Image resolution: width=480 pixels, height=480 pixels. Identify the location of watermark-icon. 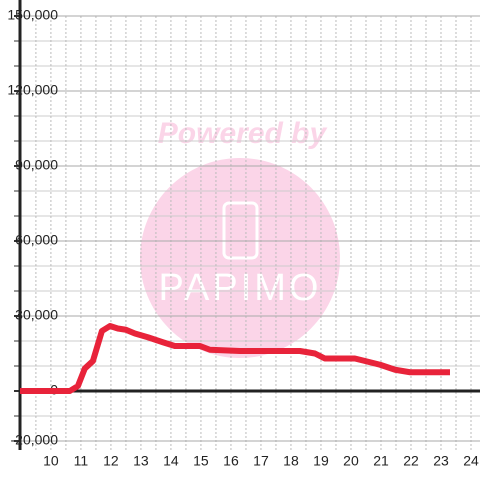
(240, 230).